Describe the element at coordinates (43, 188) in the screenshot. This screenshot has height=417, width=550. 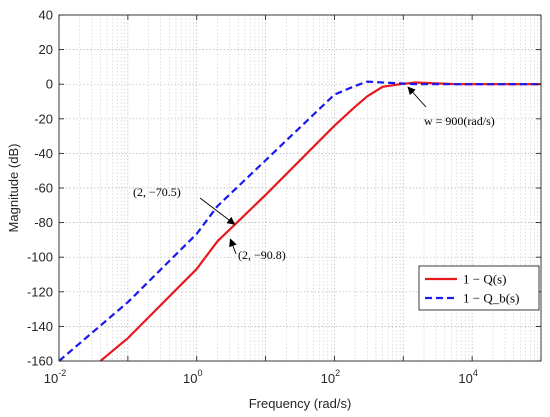
I see `y-tick-label: -60` at that location.